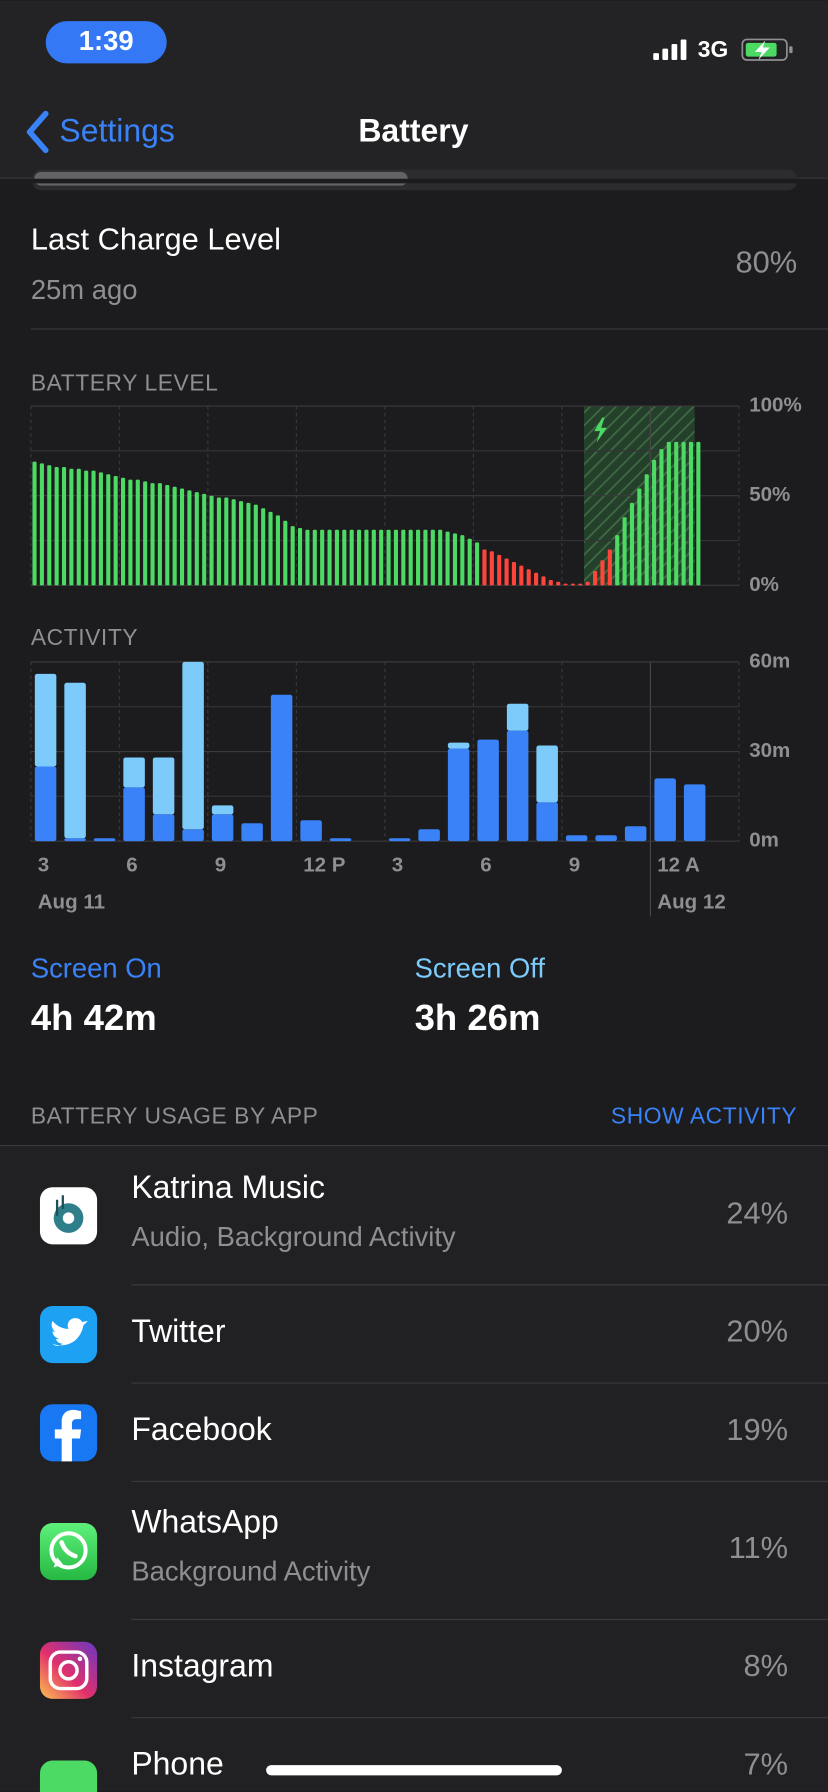 This screenshot has width=828, height=1792. I want to click on network-type: 3G, so click(713, 49).